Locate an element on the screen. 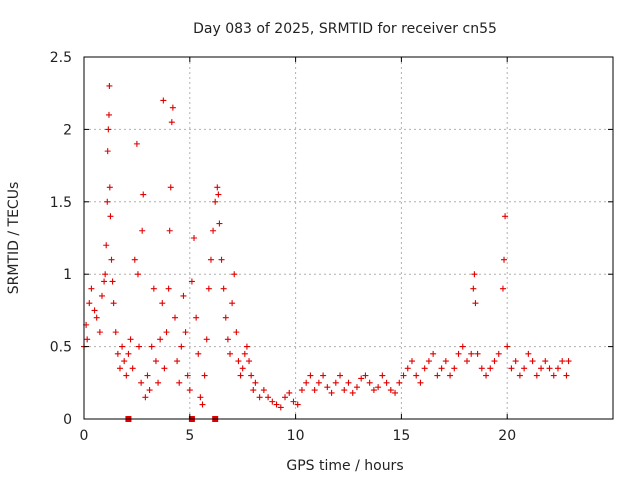 The height and width of the screenshot is (480, 640). x-tick-label: 5 is located at coordinates (189, 436).